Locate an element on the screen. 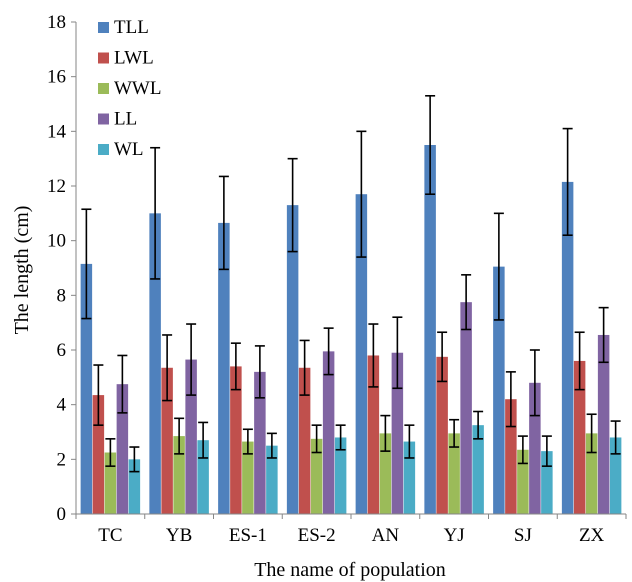 This screenshot has width=632, height=582. x-axis-title: The name of population is located at coordinates (350, 570).